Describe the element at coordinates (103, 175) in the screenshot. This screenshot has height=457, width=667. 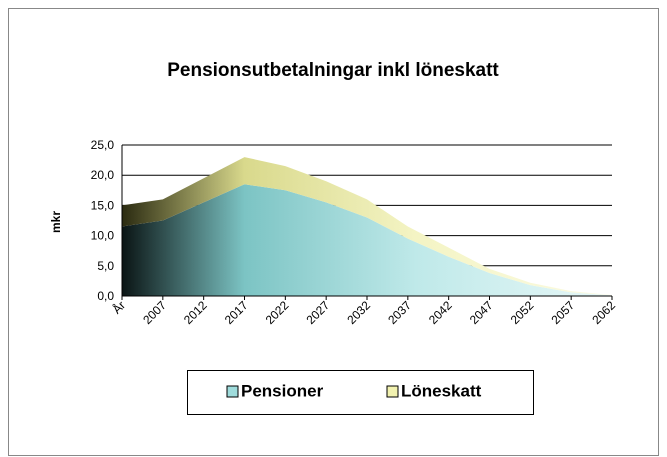
I see `y-tick-label: 20,0` at that location.